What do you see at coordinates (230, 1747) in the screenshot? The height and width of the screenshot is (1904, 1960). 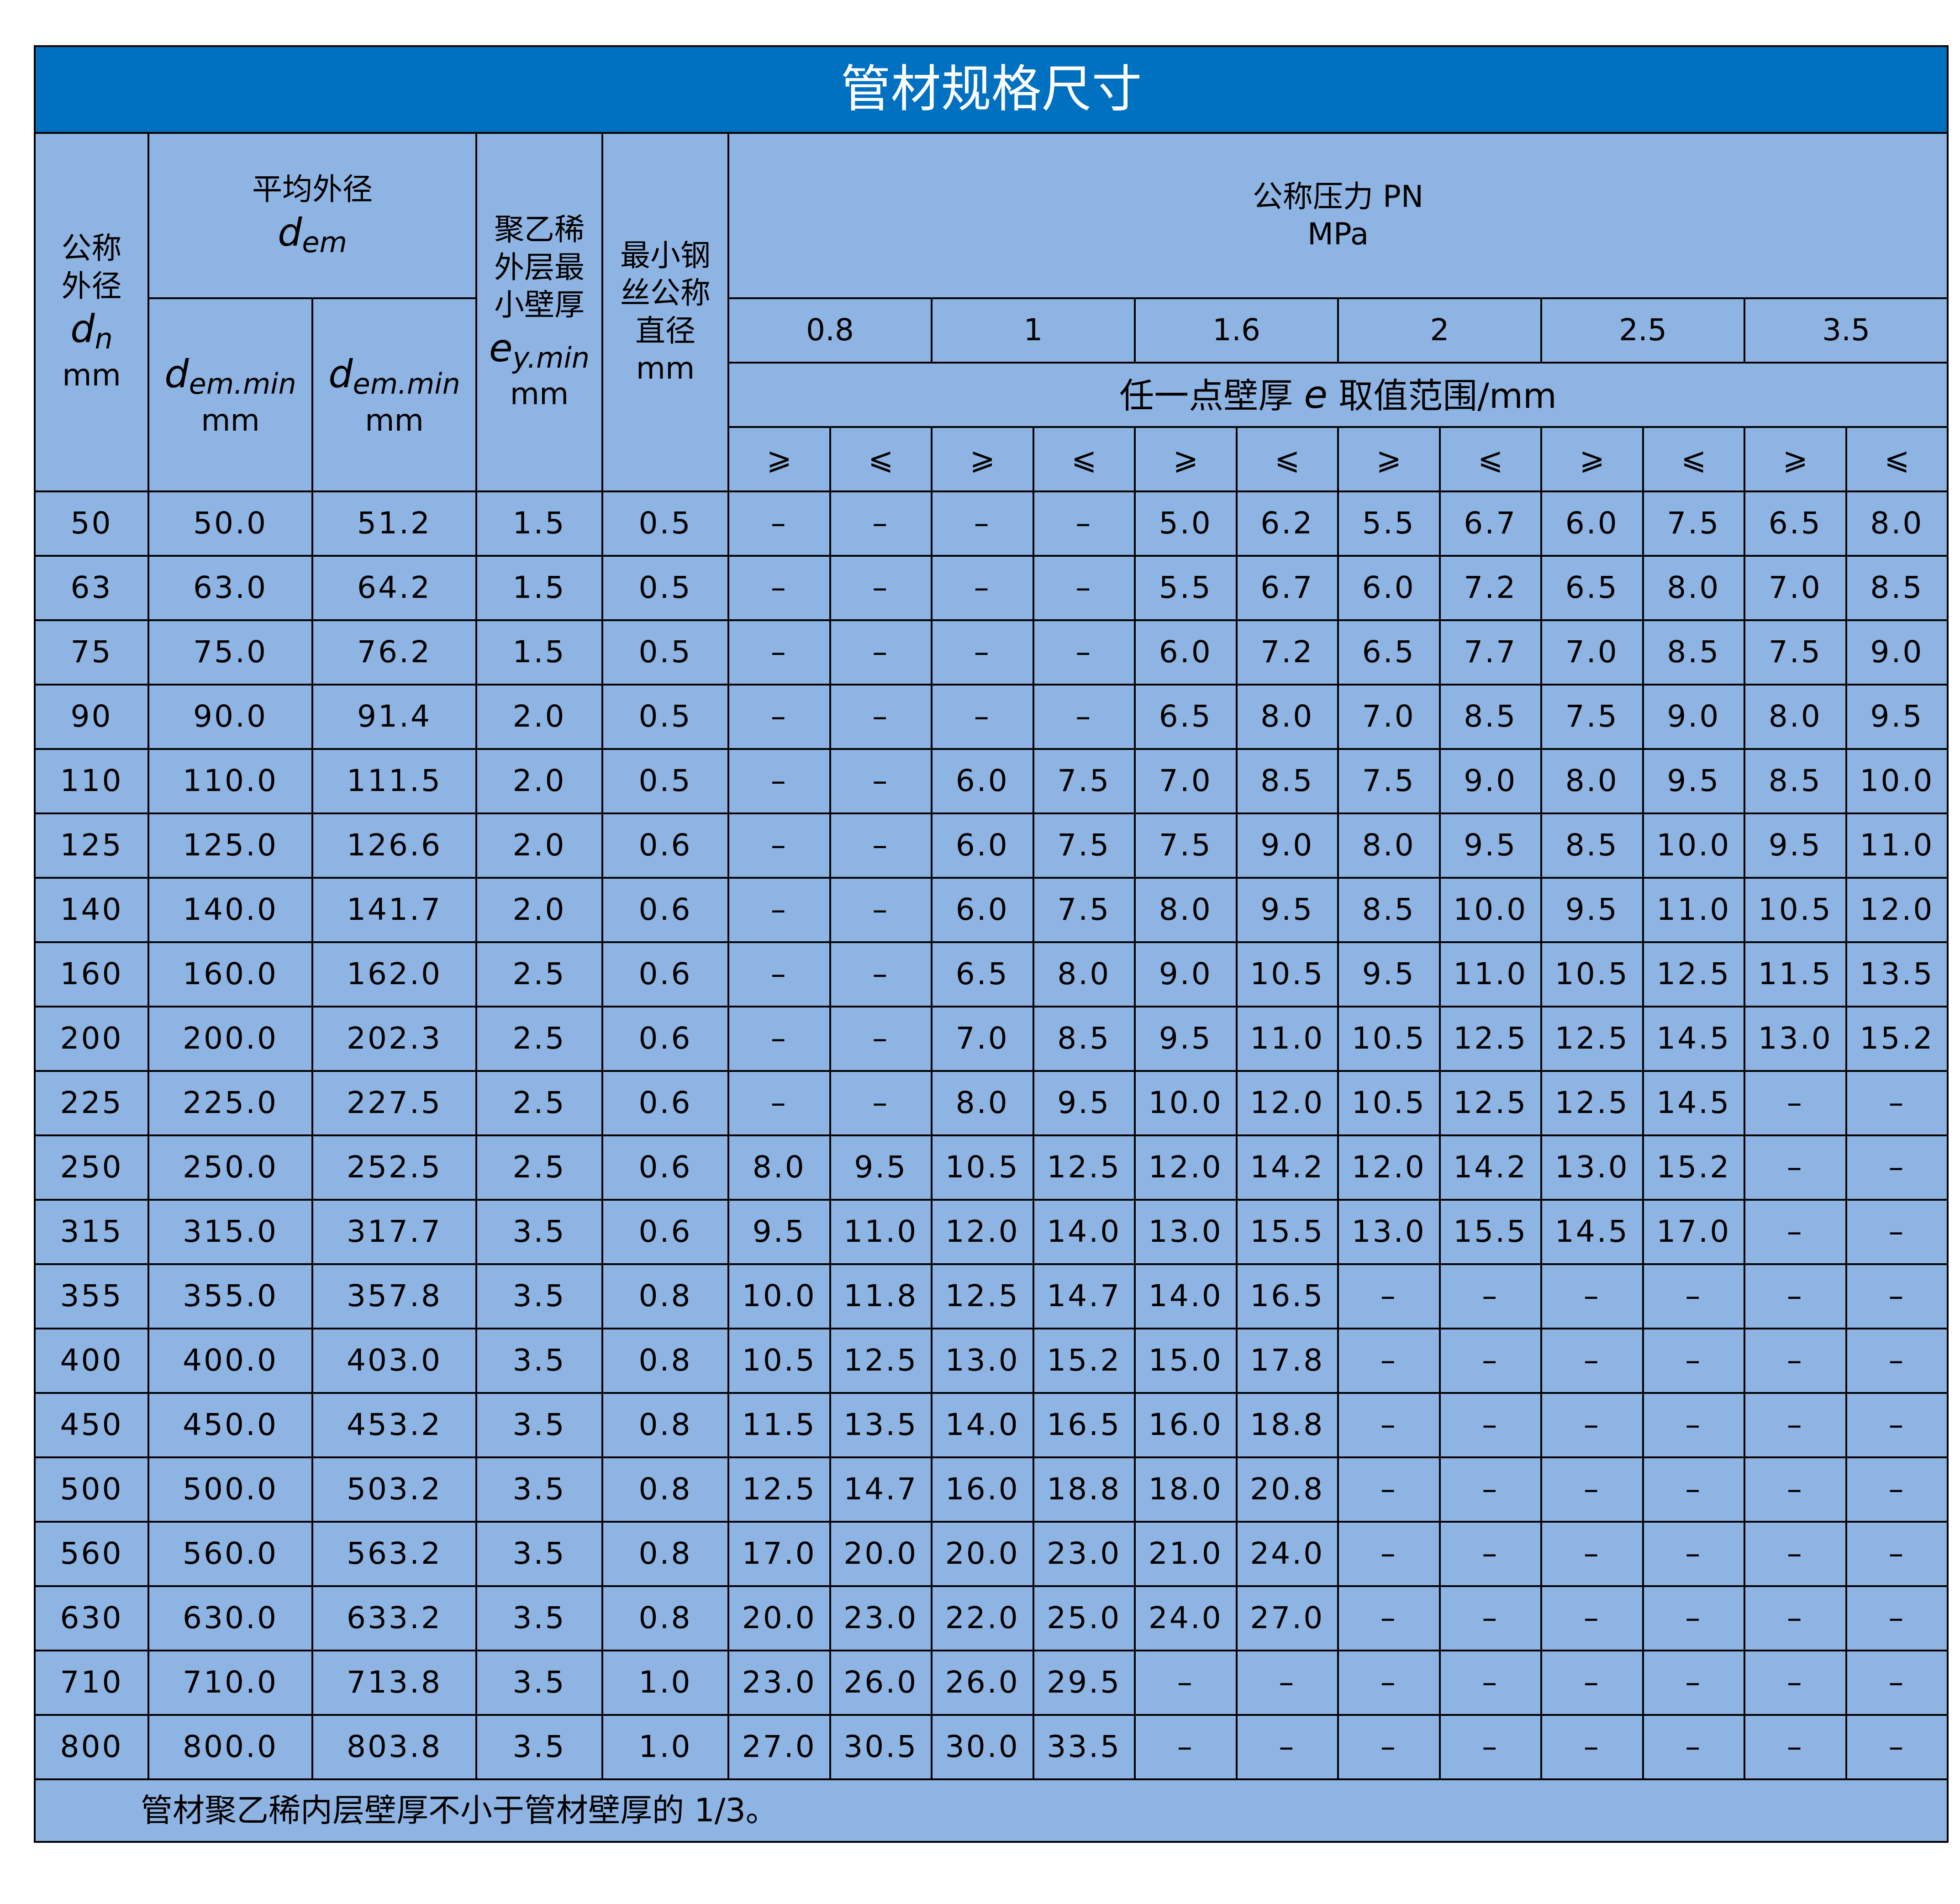 I see `table-cell: 800.0` at bounding box center [230, 1747].